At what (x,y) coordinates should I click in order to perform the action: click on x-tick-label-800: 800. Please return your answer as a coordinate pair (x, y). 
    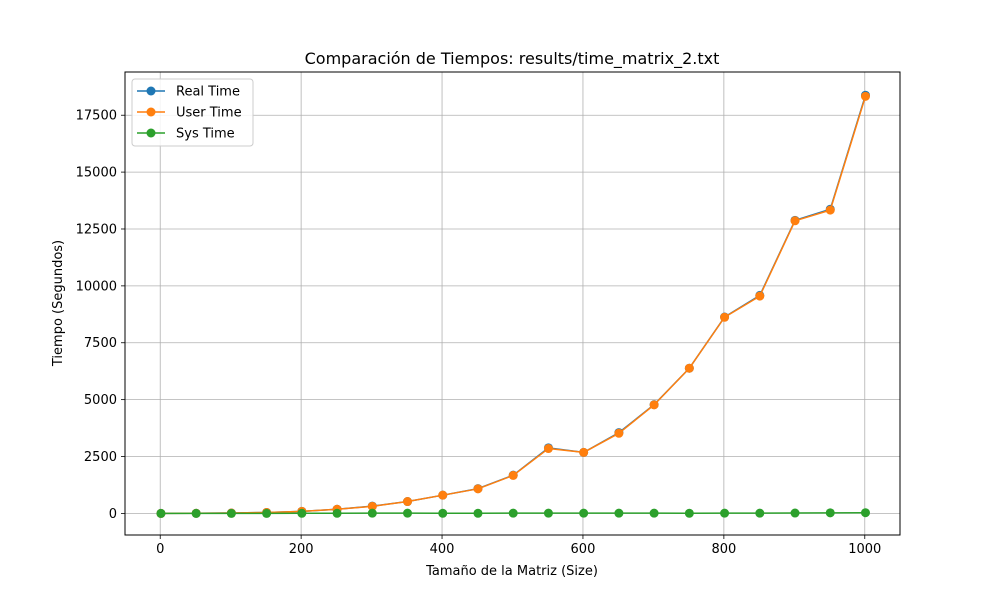
    Looking at the image, I should click on (723, 549).